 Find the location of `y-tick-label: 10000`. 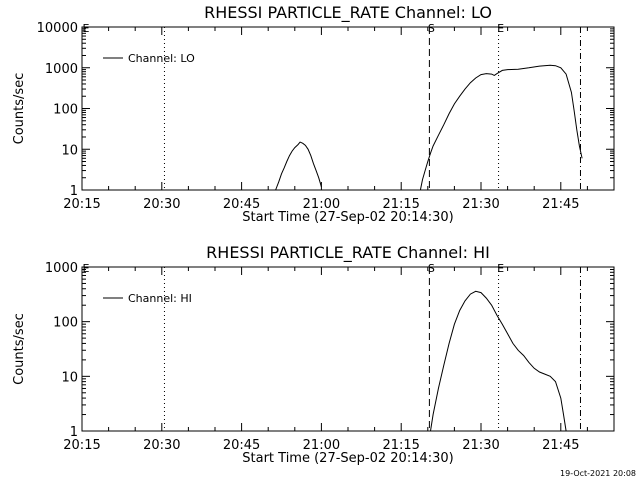

y-tick-label: 10000 is located at coordinates (57, 28).